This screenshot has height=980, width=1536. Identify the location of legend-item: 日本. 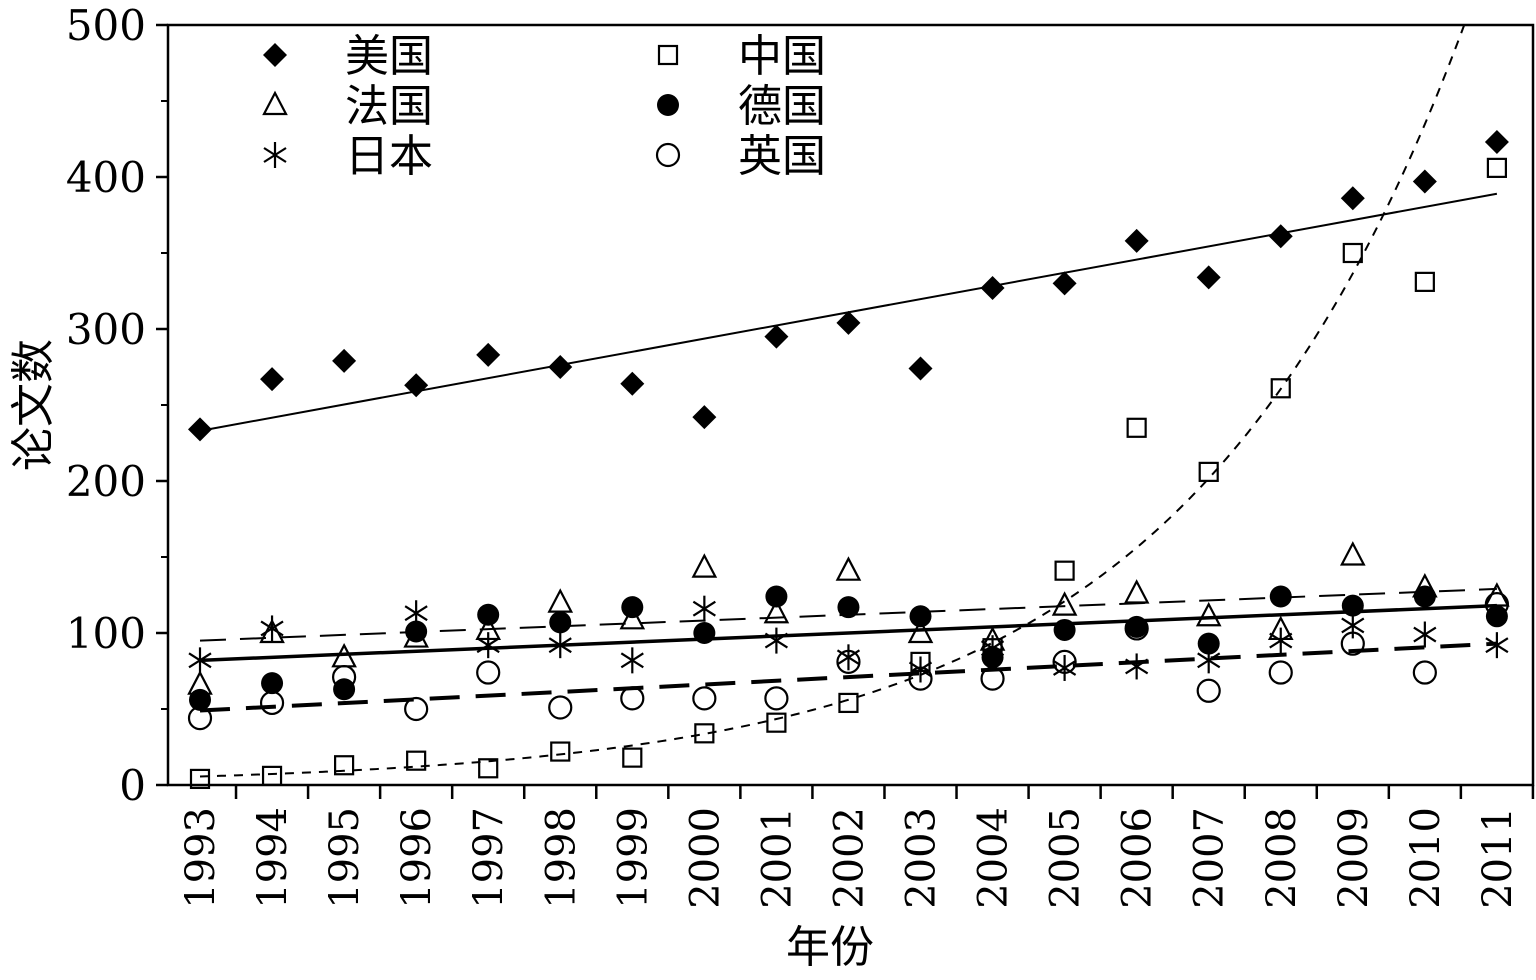
(348, 156).